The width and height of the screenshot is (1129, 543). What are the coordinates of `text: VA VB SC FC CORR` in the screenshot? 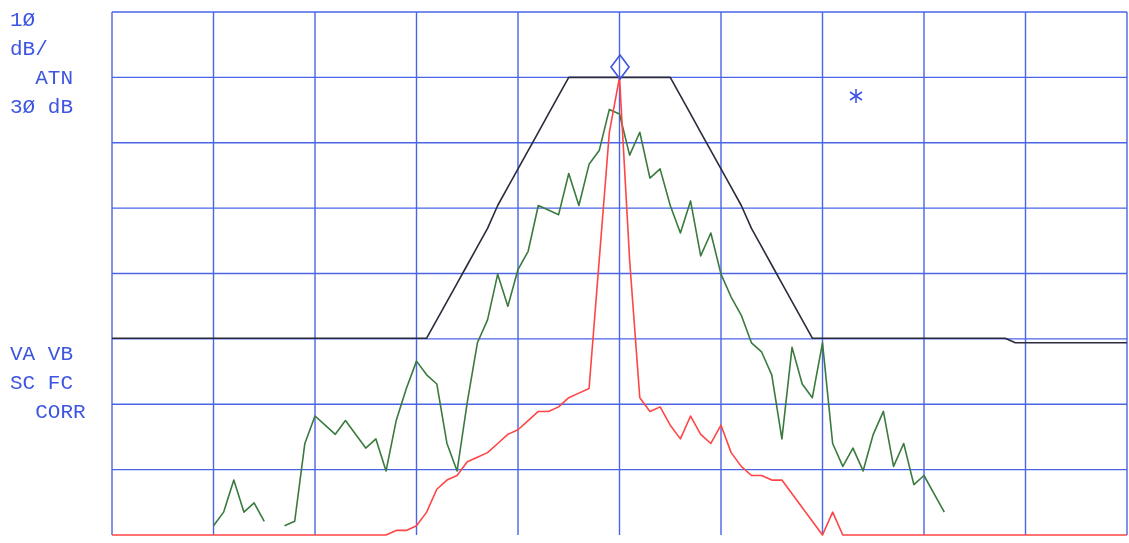 It's located at (48, 384).